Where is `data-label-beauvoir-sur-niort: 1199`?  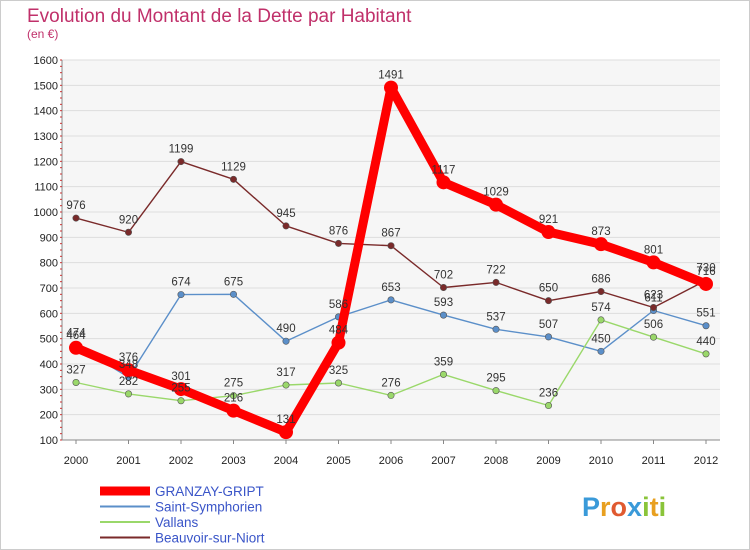
data-label-beauvoir-sur-niort: 1199 is located at coordinates (181, 150).